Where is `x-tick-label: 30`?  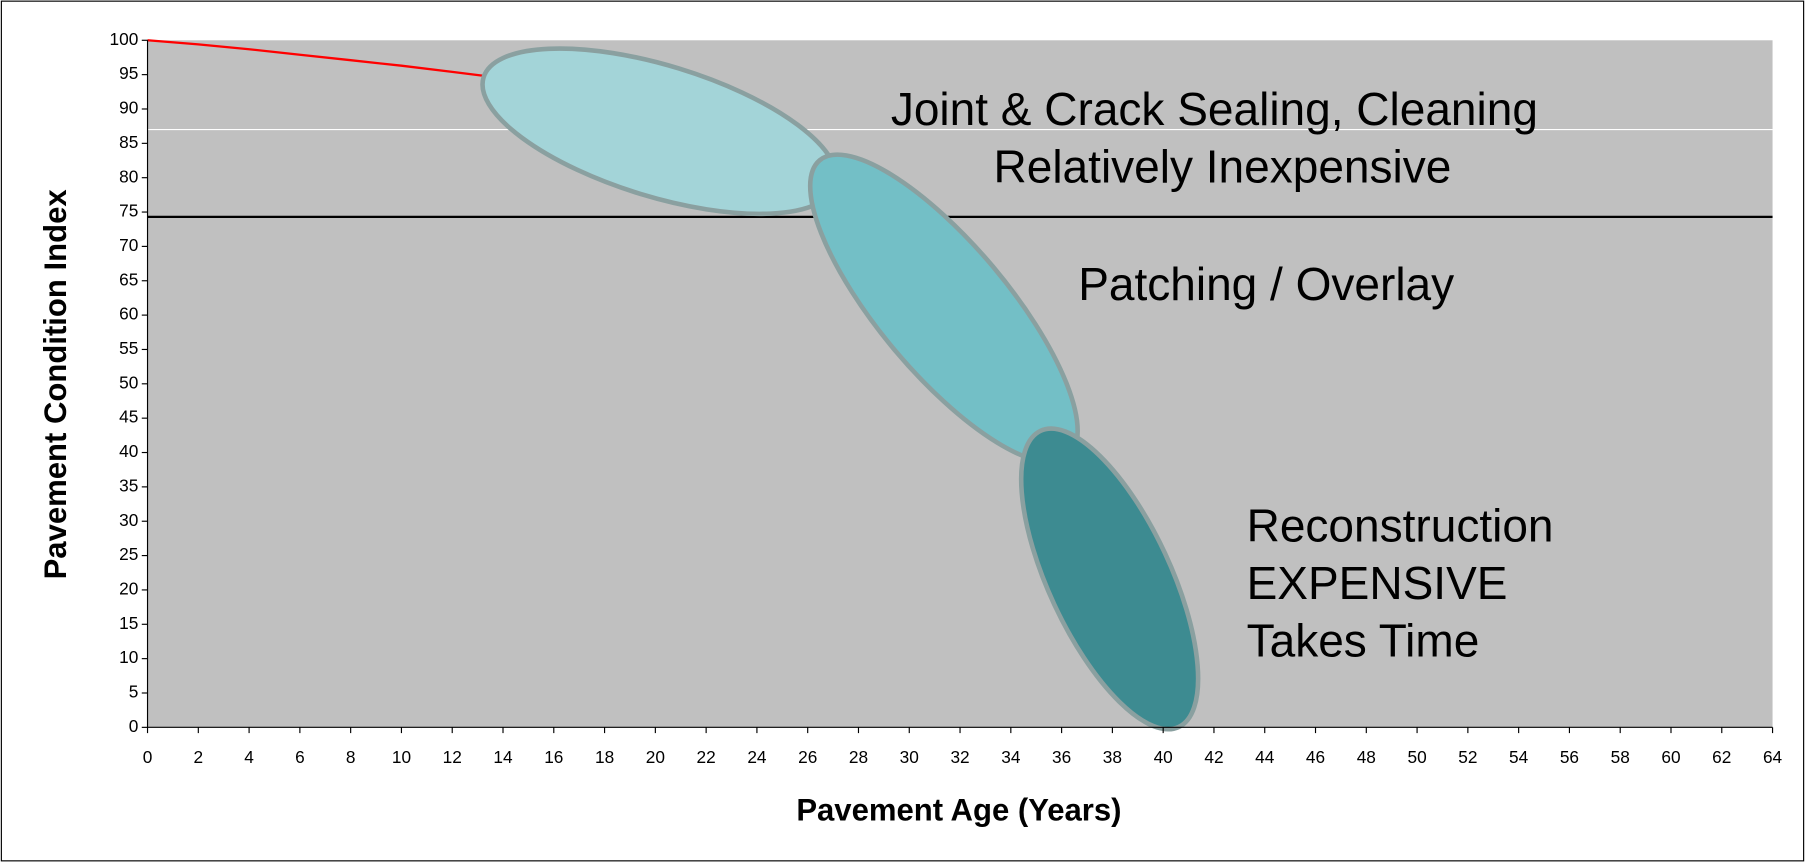 x-tick-label: 30 is located at coordinates (909, 757).